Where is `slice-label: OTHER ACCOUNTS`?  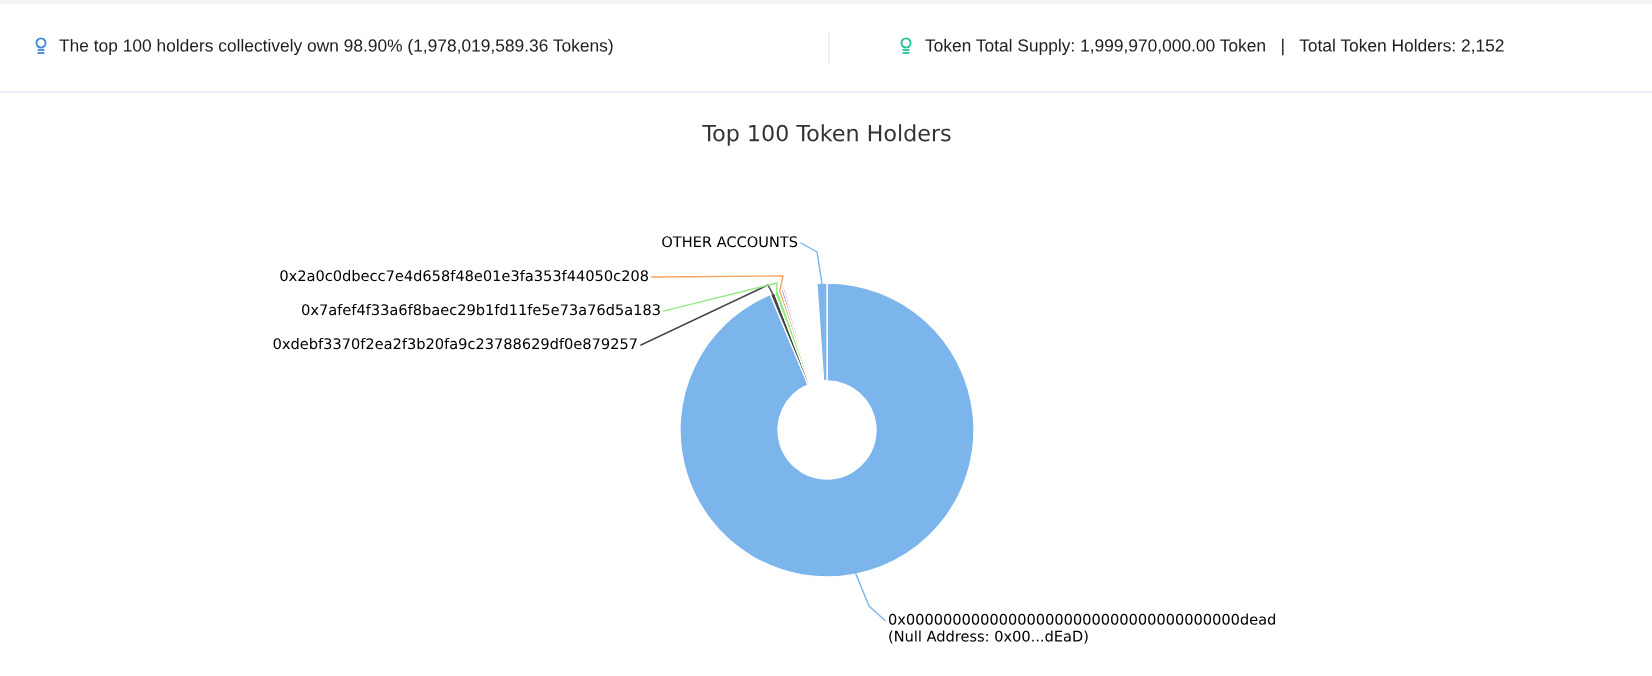 slice-label: OTHER ACCOUNTS is located at coordinates (730, 242).